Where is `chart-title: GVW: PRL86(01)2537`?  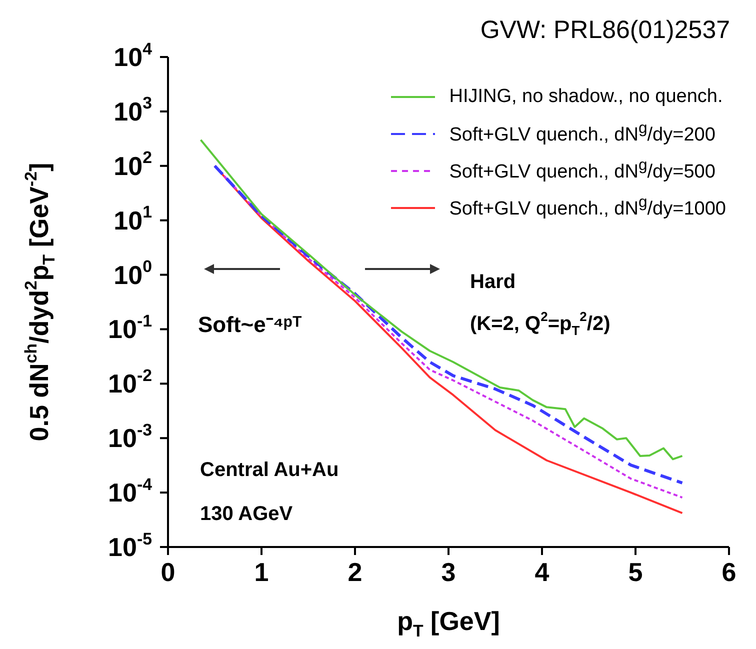
chart-title: GVW: PRL86(01)2537 is located at coordinates (605, 30).